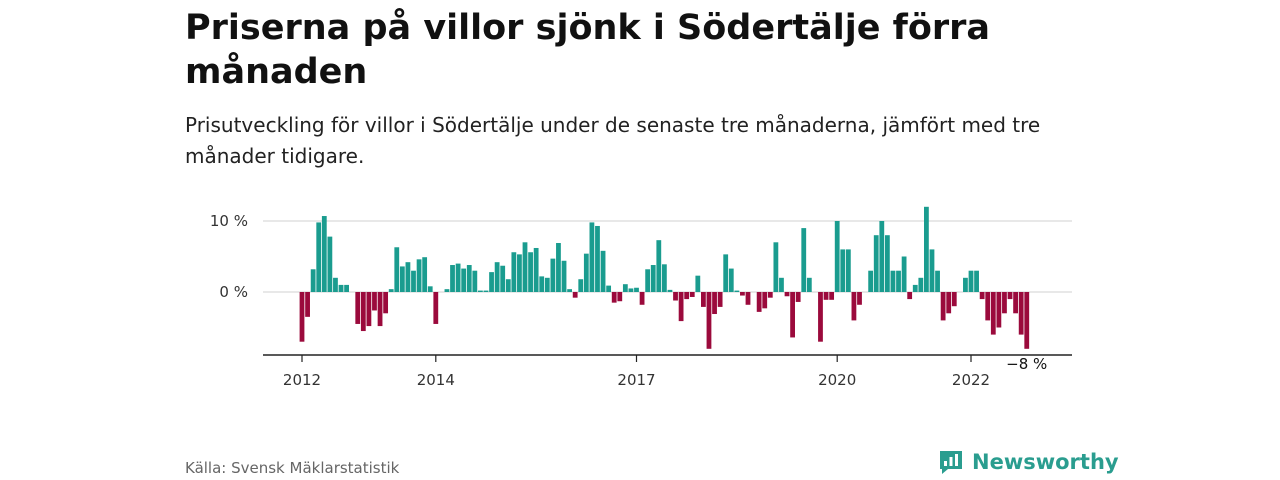 The width and height of the screenshot is (1280, 480). Describe the element at coordinates (302, 380) in the screenshot. I see `x-tick-label: 2012` at that location.